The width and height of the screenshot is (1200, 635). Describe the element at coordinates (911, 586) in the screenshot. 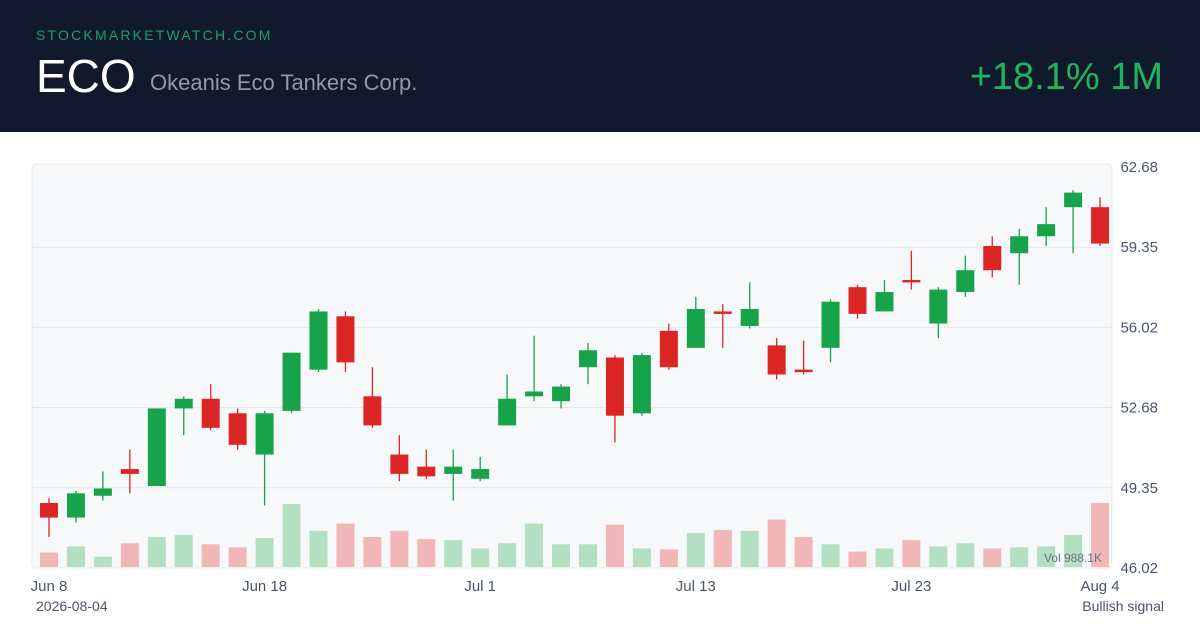

I see `x-tick-label: Jul 23` at that location.